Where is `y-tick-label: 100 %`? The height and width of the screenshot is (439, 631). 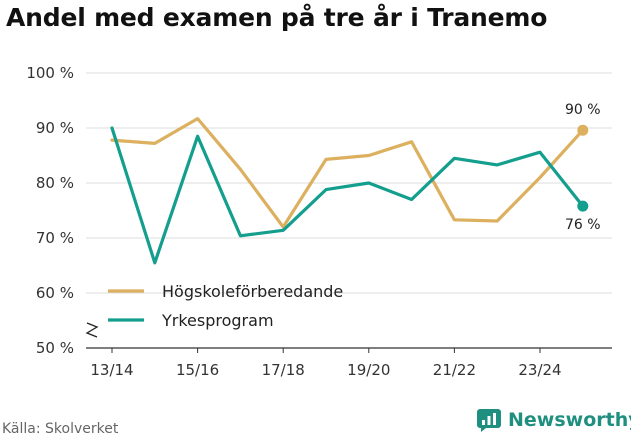
y-tick-label: 100 % is located at coordinates (50, 73).